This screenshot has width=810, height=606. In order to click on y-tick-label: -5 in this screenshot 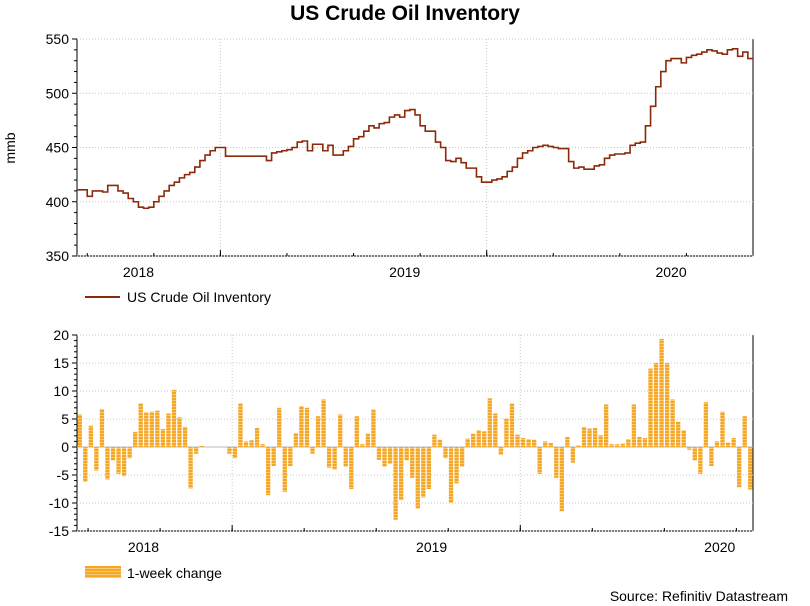, I will do `click(63, 475)`.